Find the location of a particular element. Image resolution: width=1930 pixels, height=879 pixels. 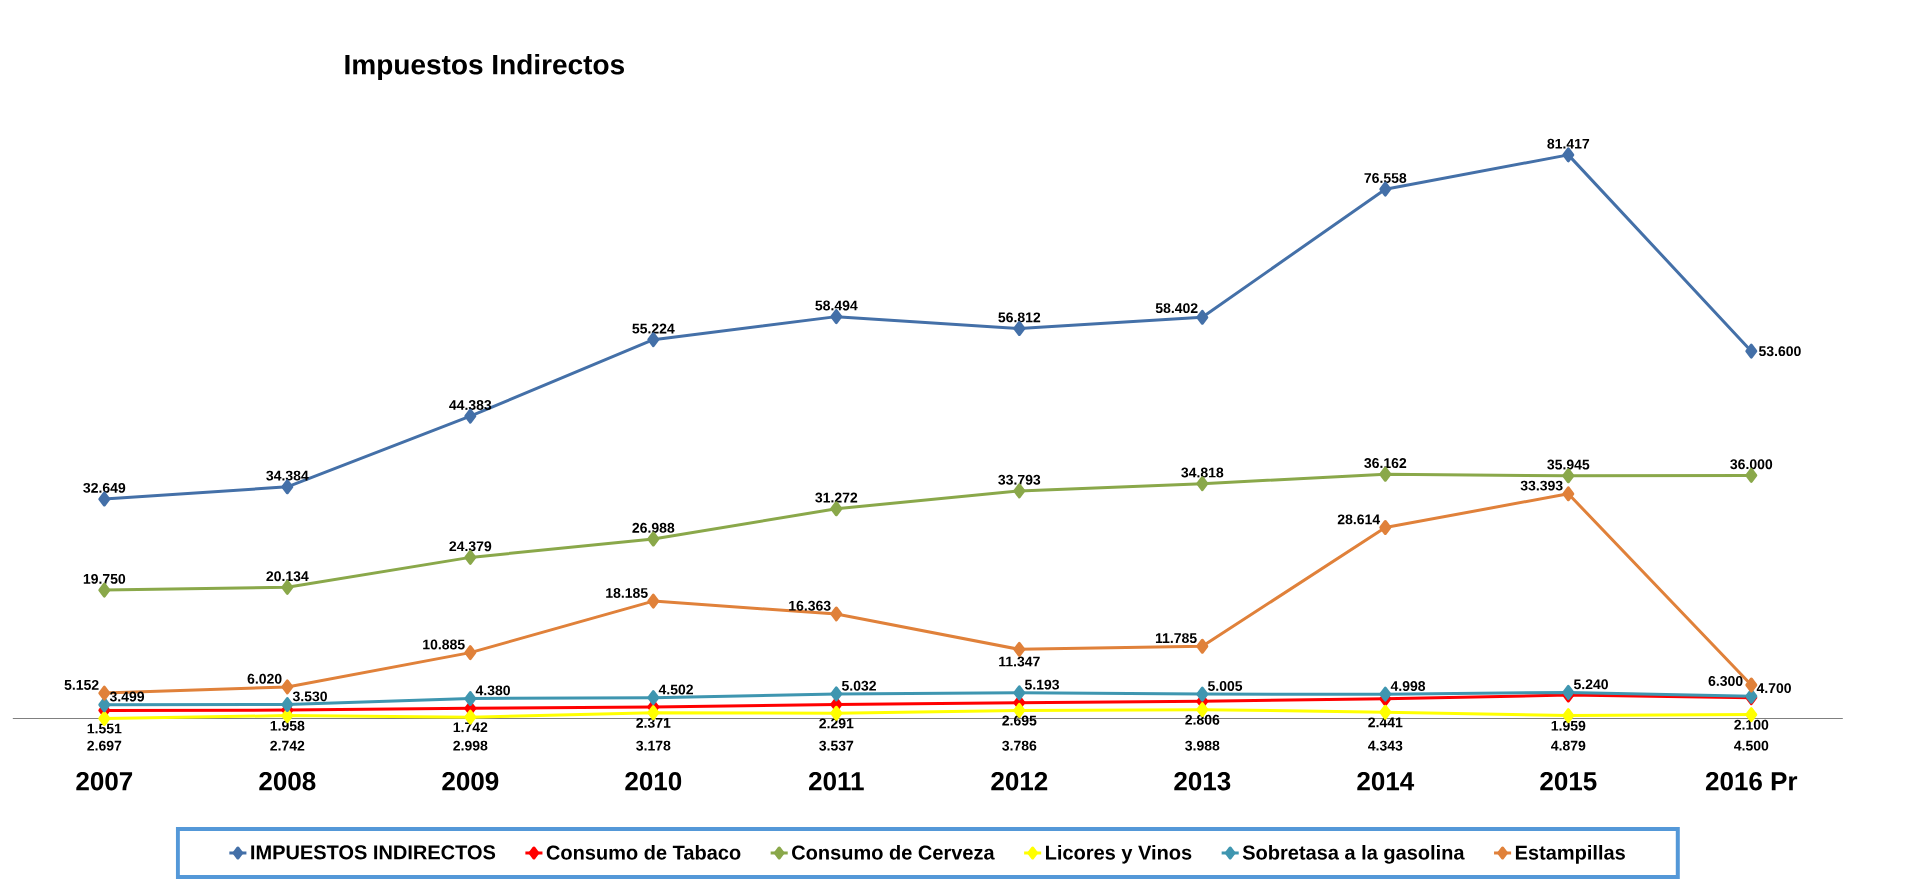

data-label: 33.793 is located at coordinates (1019, 479).